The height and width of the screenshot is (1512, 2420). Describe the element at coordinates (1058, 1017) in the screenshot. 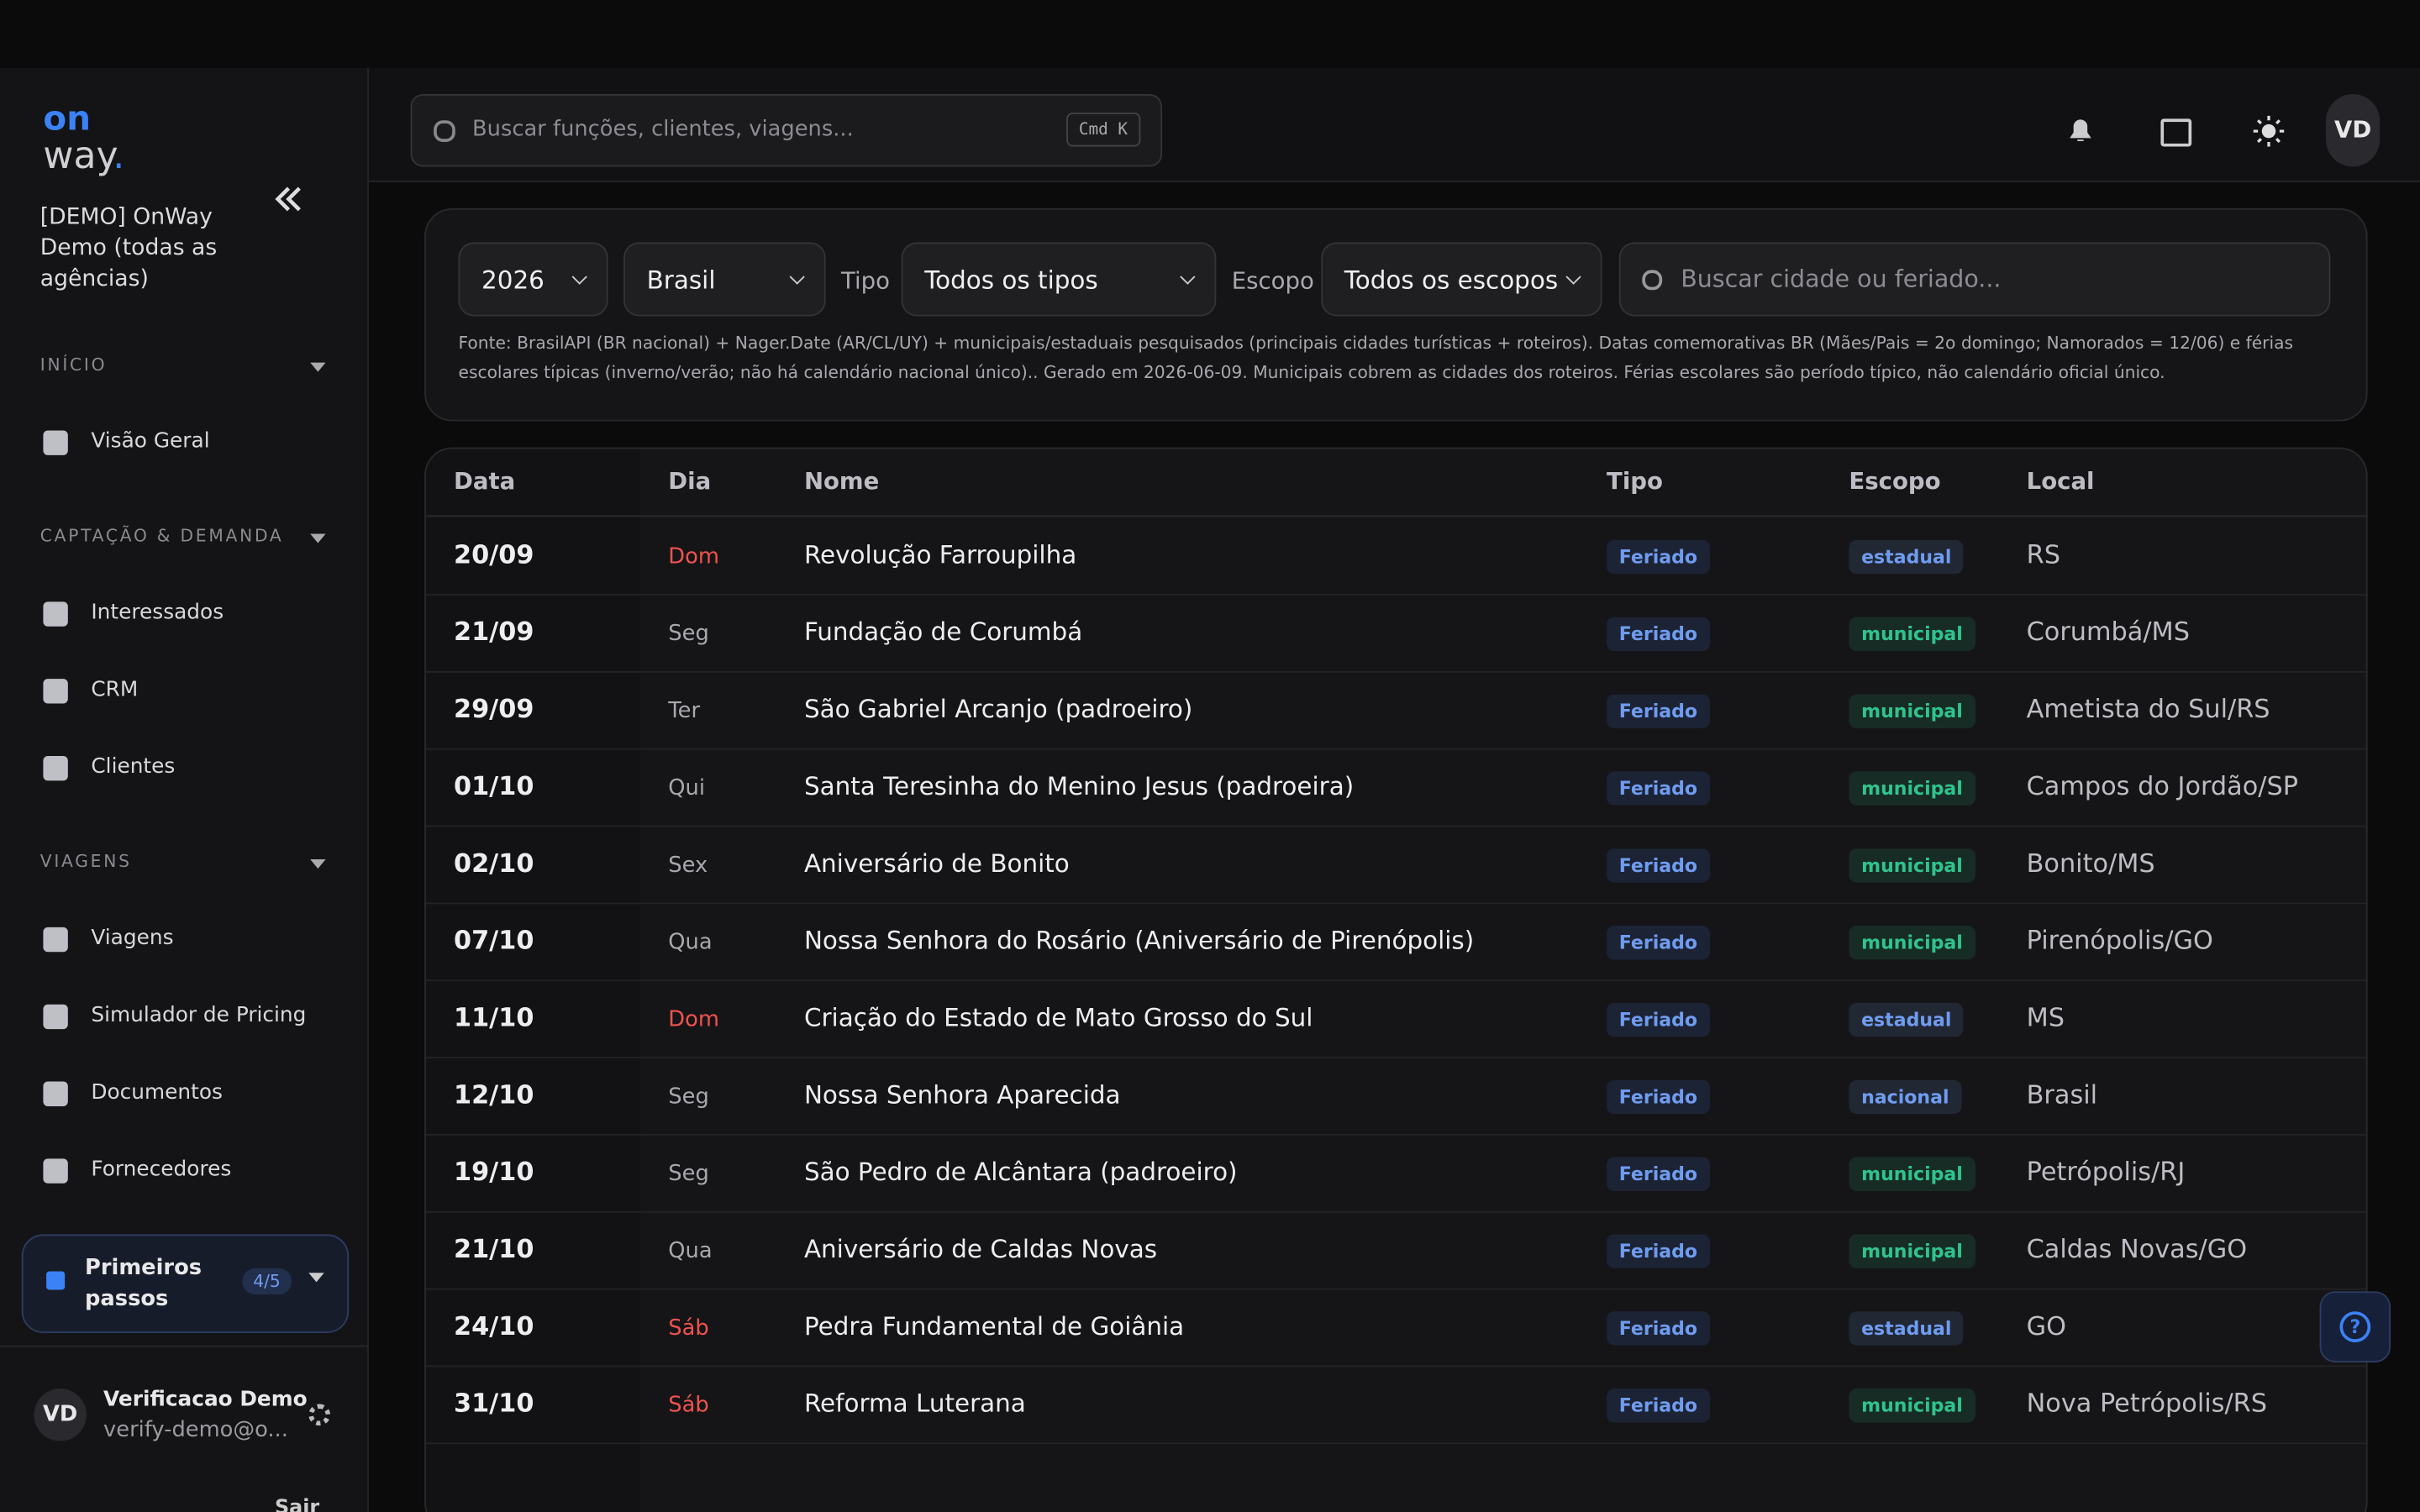

I see `holiday-name: Criação do Estado de Mato Grosso do Sul` at that location.